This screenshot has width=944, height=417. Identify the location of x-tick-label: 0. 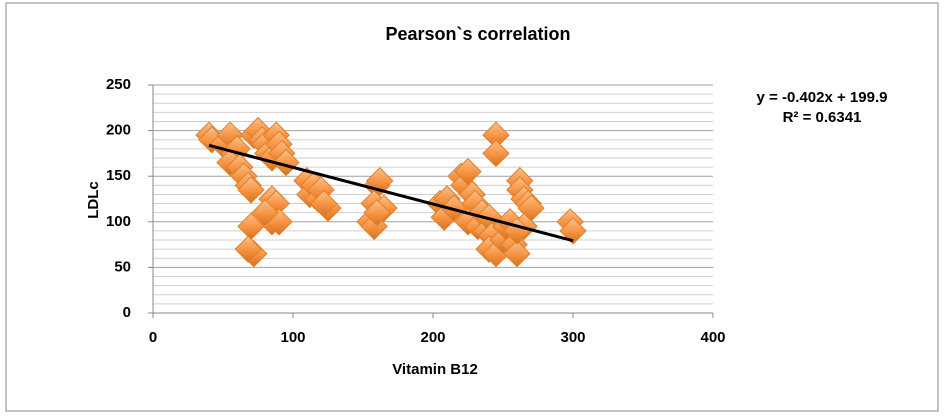
(153, 337).